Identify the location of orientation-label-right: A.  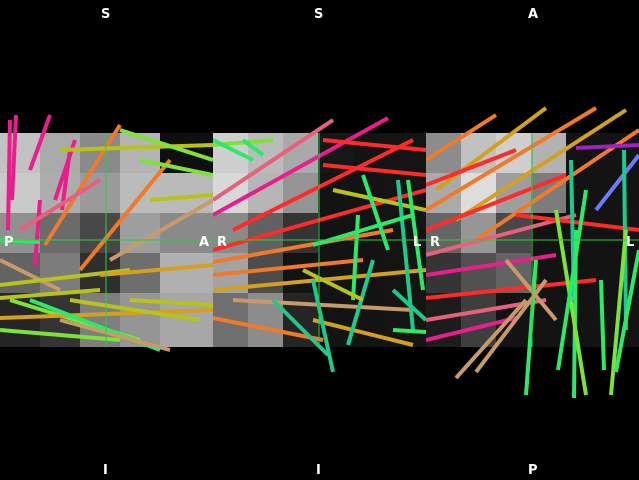
(204, 242).